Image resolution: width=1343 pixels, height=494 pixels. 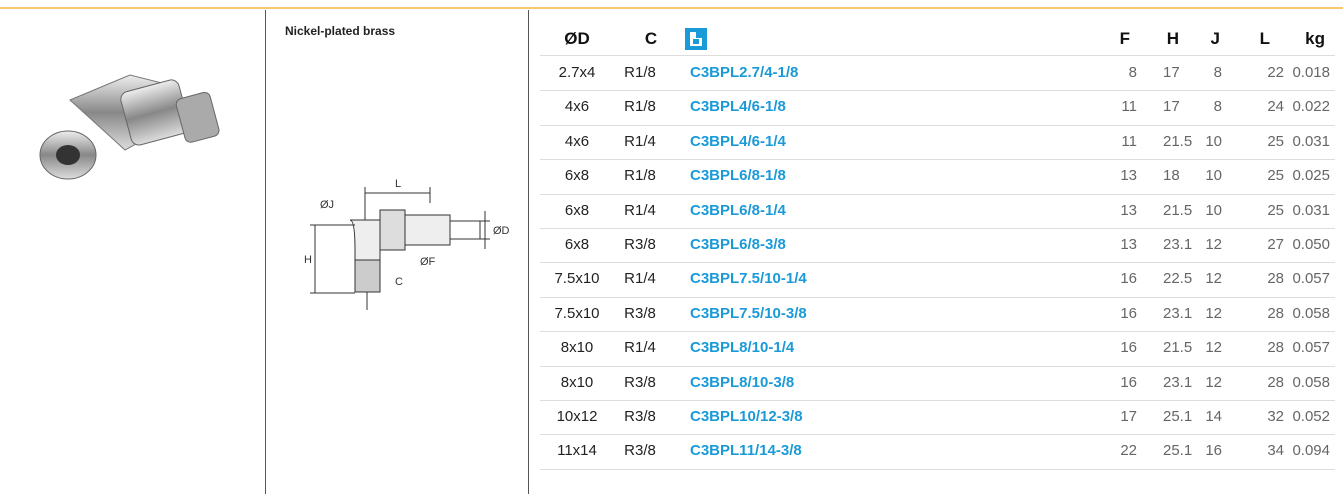 I want to click on diagram-label: C, so click(x=399, y=282).